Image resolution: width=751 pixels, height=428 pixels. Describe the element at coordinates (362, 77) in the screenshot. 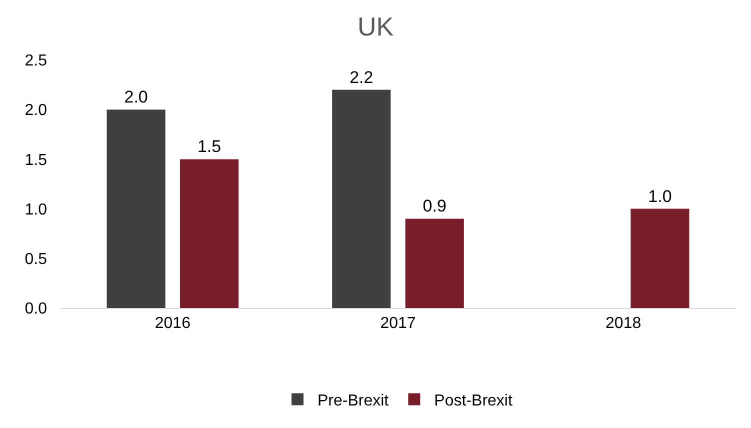

I see `data-label: 2.2` at that location.